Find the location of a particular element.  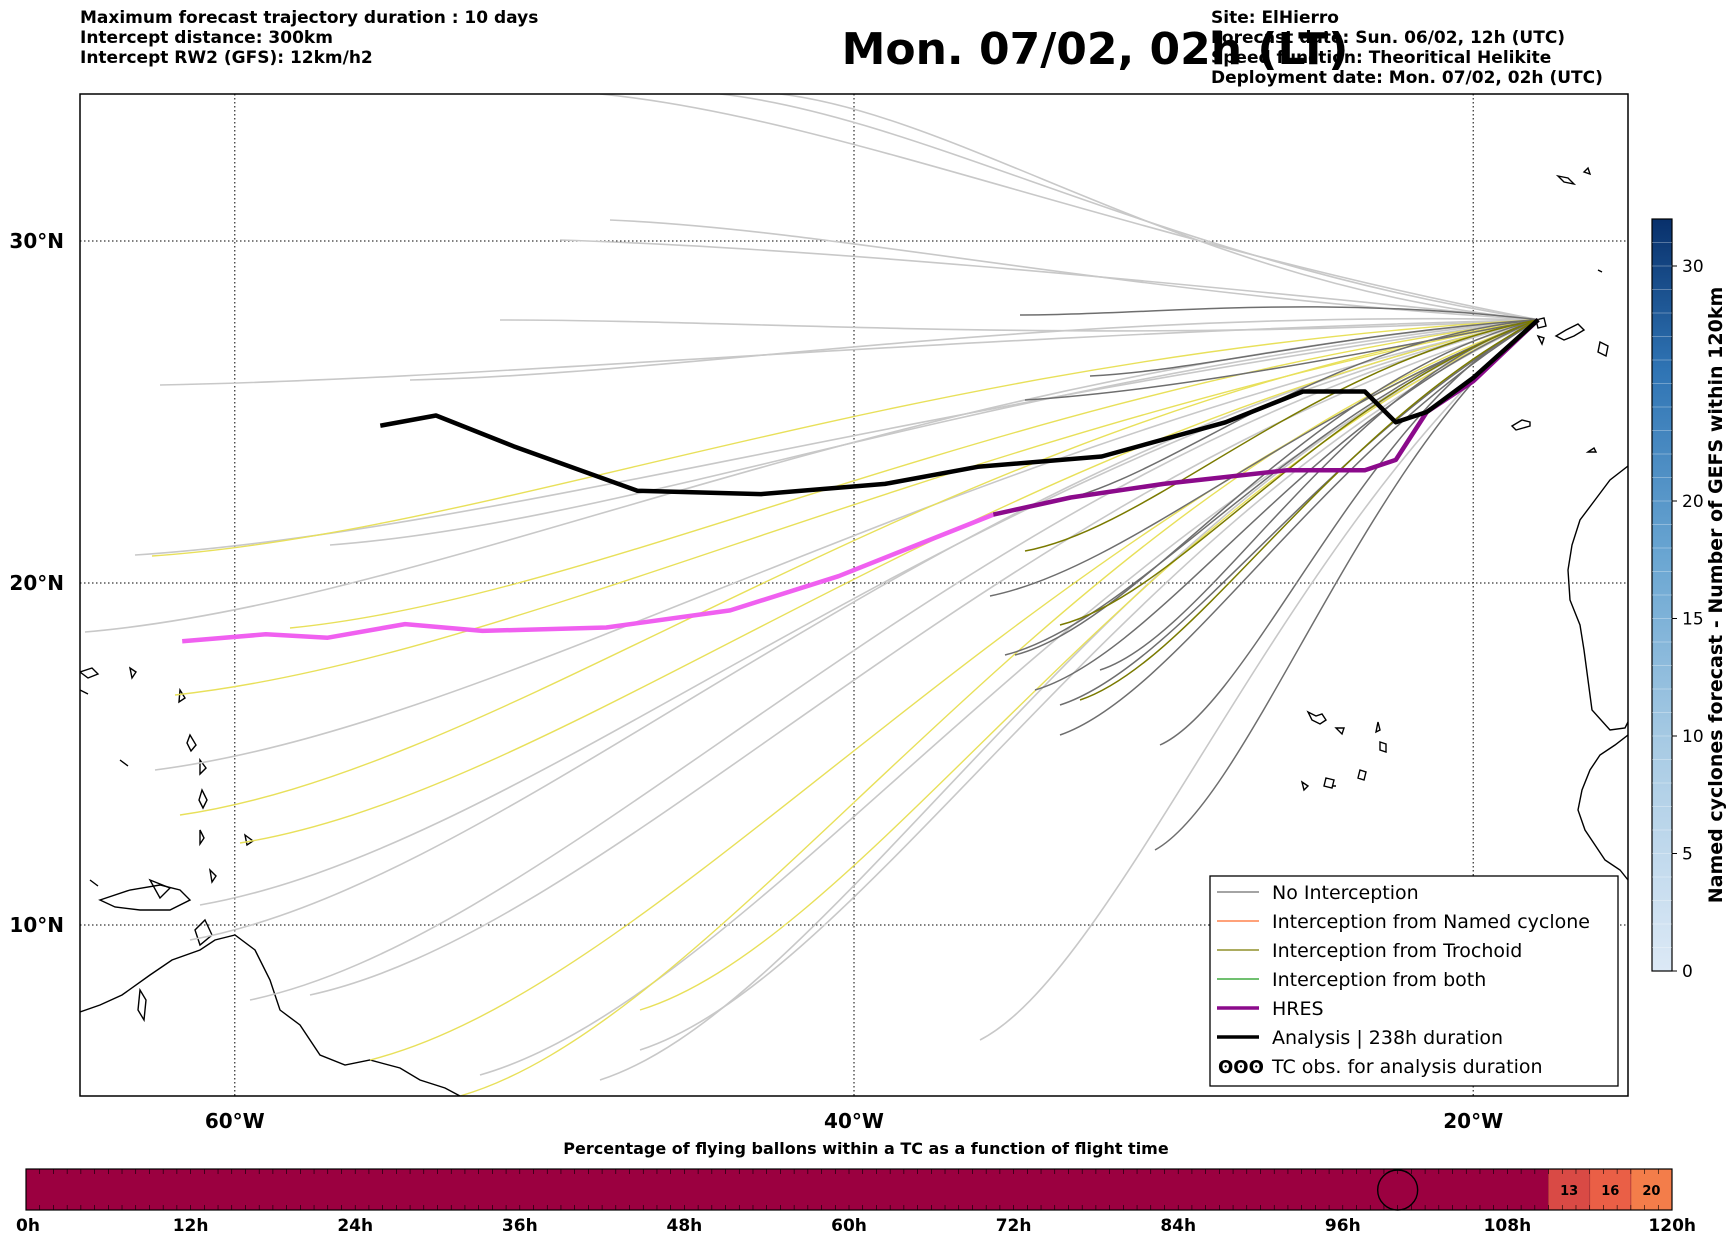

timeline-tick-label: 120h is located at coordinates (1672, 1226).